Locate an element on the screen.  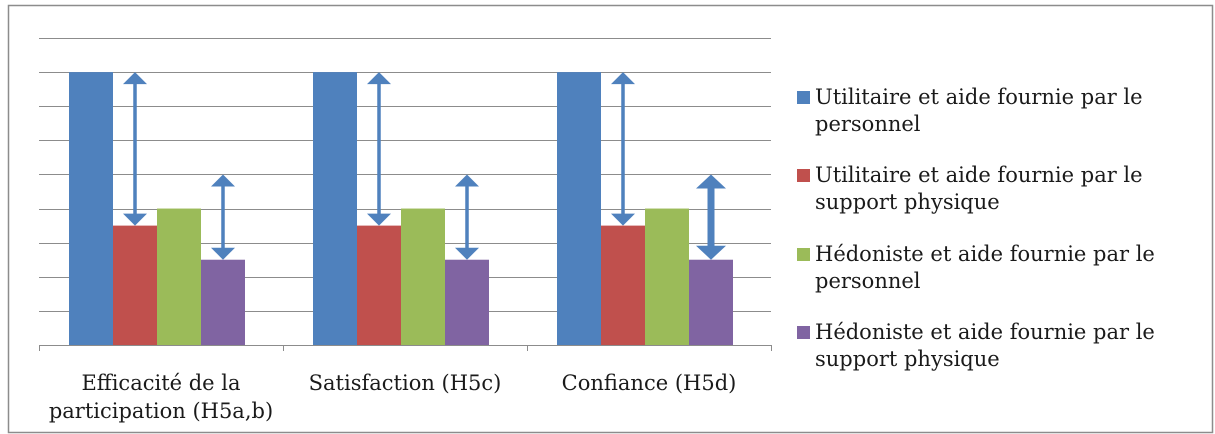
category-label: participation (H5a,b) is located at coordinates (161, 411).